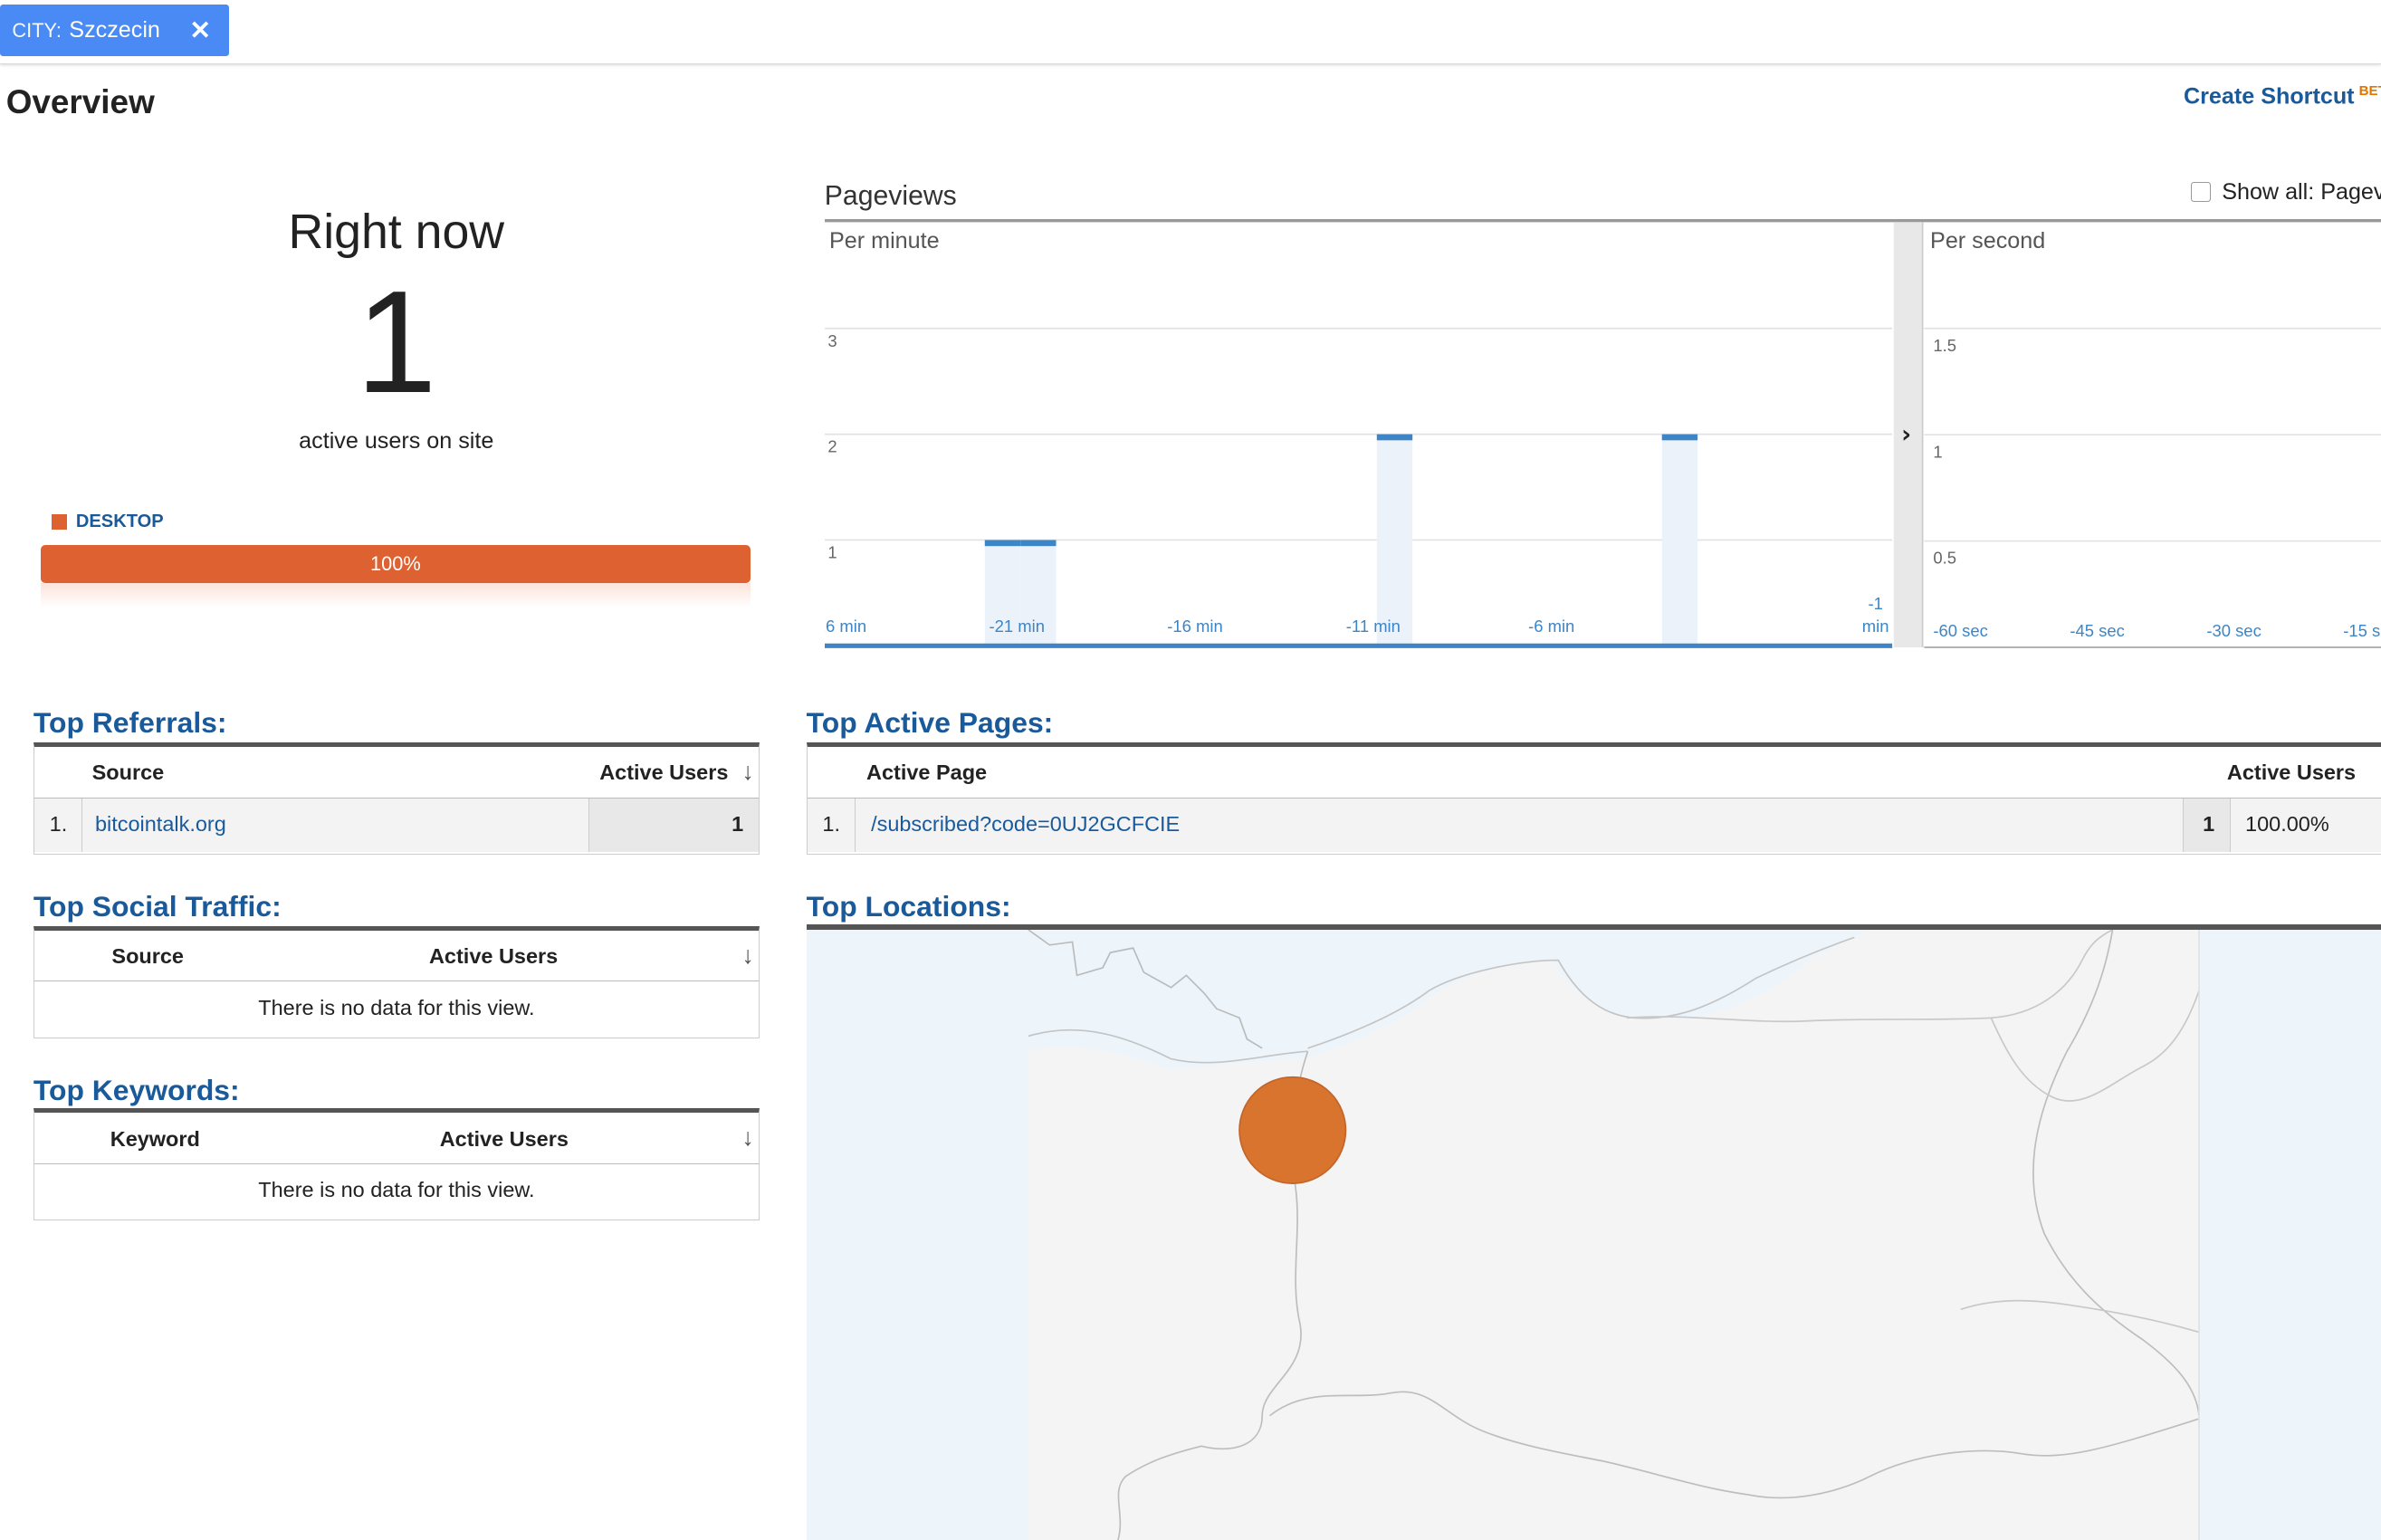 The height and width of the screenshot is (1540, 2381). Describe the element at coordinates (2287, 824) in the screenshot. I see `active-page-percent: 100.00%` at that location.